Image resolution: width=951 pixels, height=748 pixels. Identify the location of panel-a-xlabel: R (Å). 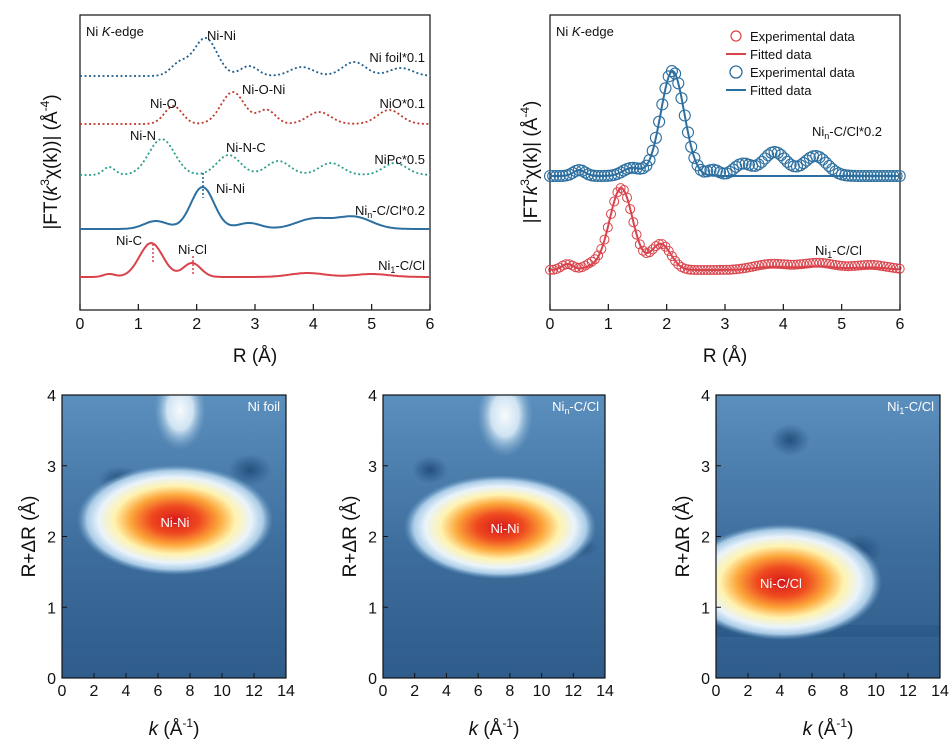
(255, 356).